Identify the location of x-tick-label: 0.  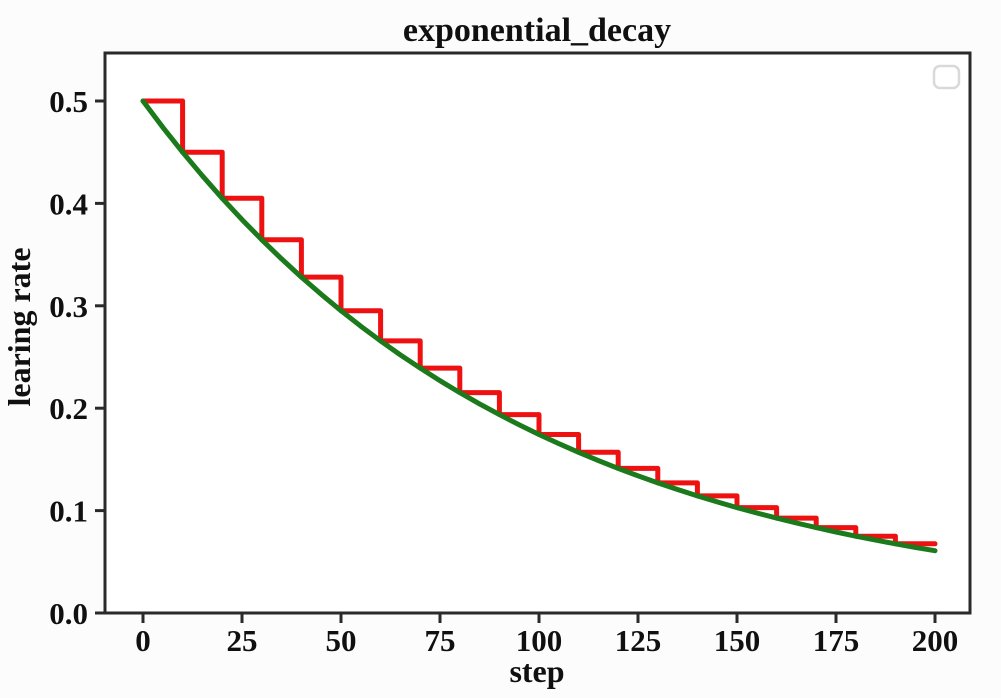
(143, 640).